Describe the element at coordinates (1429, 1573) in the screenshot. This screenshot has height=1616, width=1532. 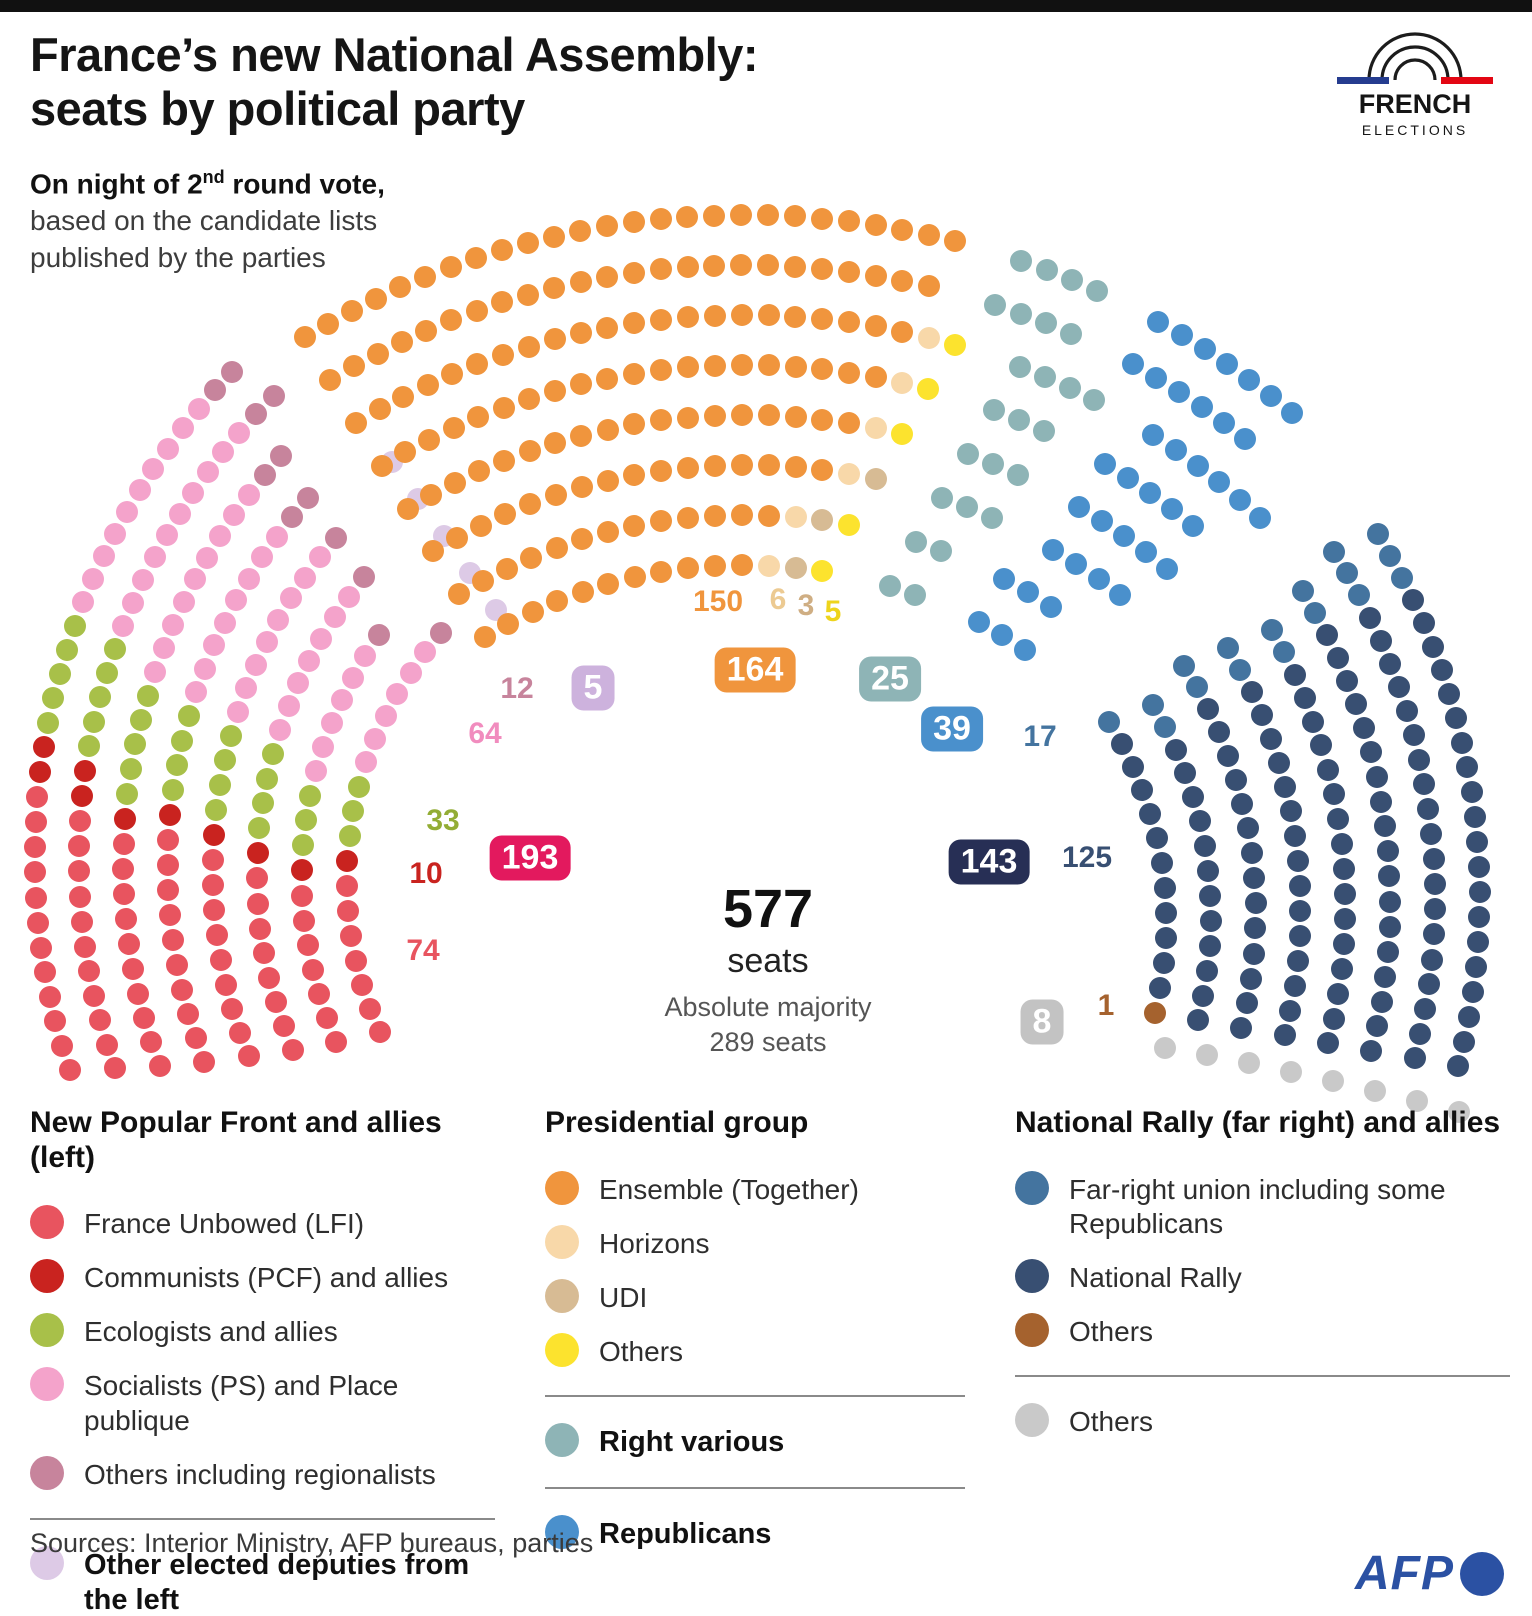
I see `afp-logo: AFP` at that location.